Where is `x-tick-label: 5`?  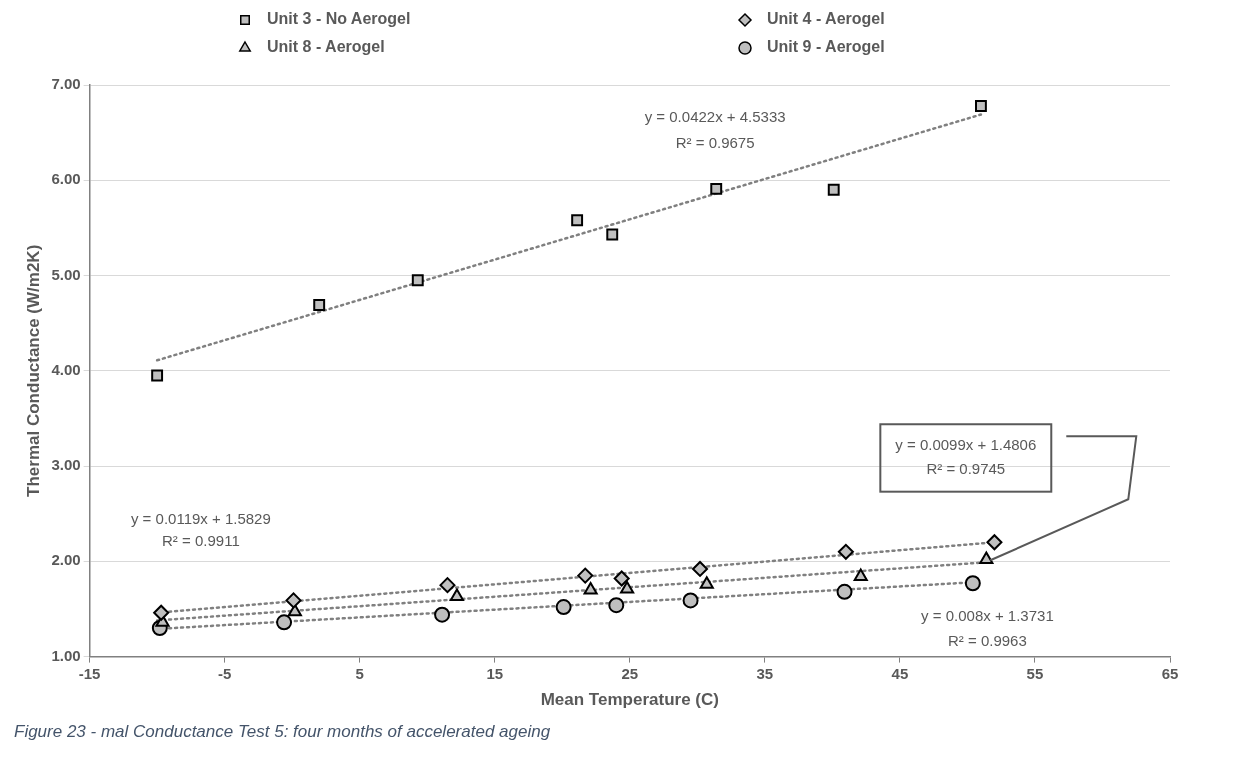
x-tick-label: 5 is located at coordinates (359, 673).